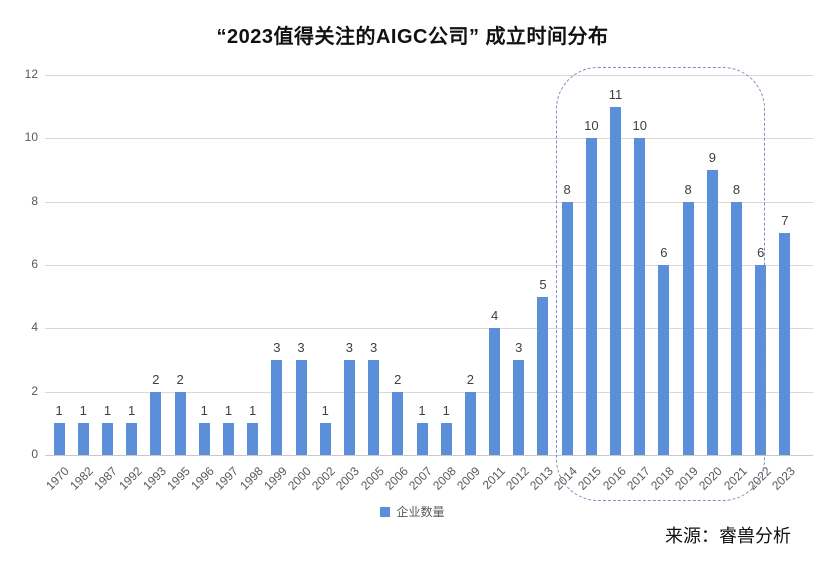 The image size is (825, 573). What do you see at coordinates (253, 411) in the screenshot?
I see `bar-value-label-1998: 1` at bounding box center [253, 411].